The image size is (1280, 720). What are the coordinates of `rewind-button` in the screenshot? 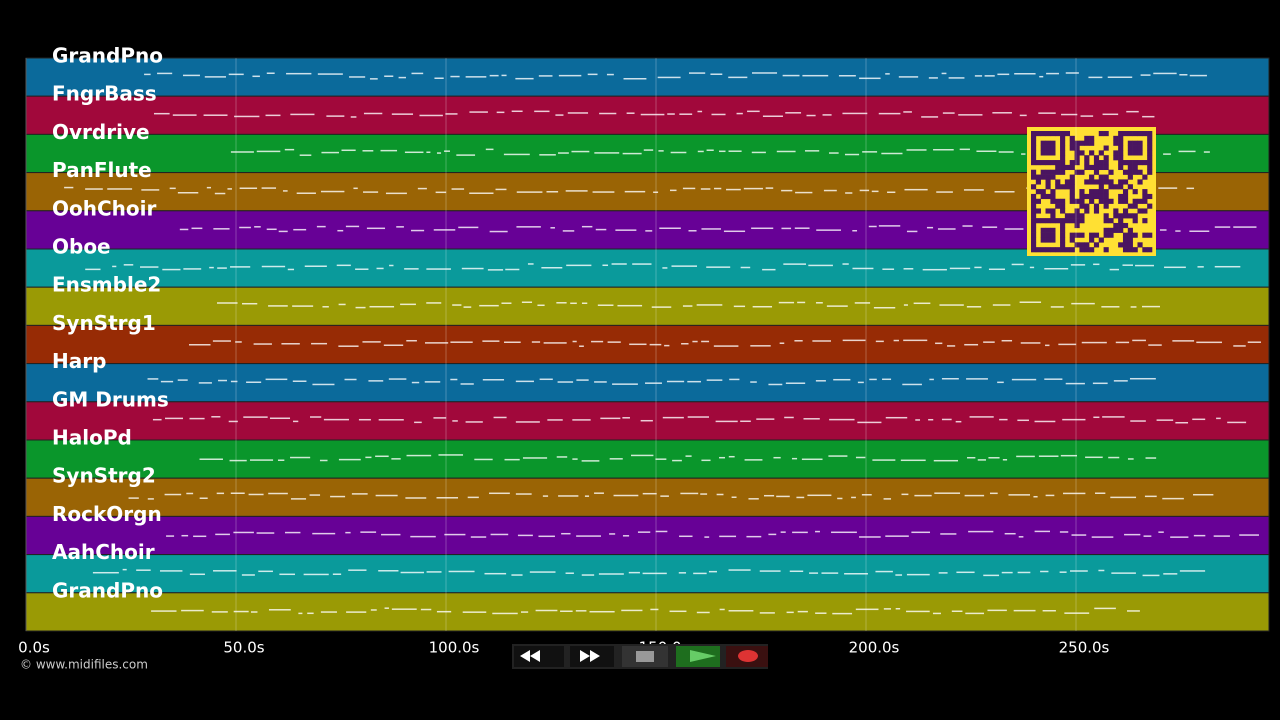 It's located at (539, 656).